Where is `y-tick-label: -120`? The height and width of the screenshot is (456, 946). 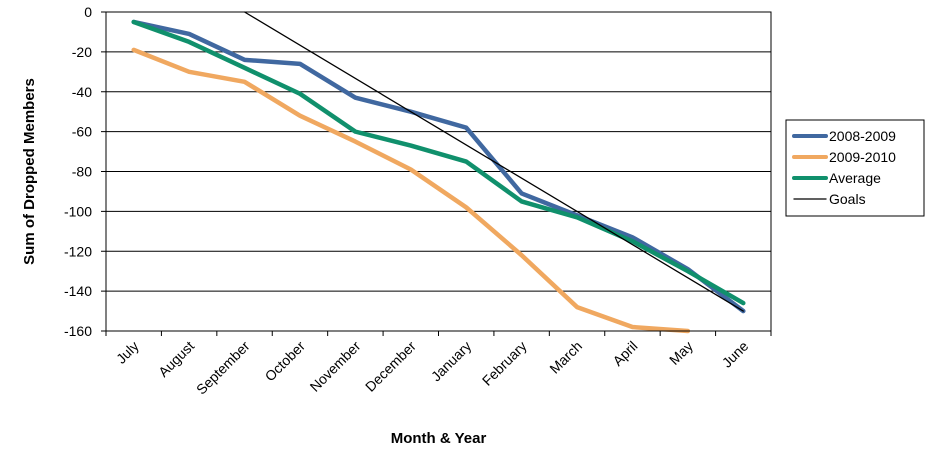
y-tick-label: -120 is located at coordinates (78, 251).